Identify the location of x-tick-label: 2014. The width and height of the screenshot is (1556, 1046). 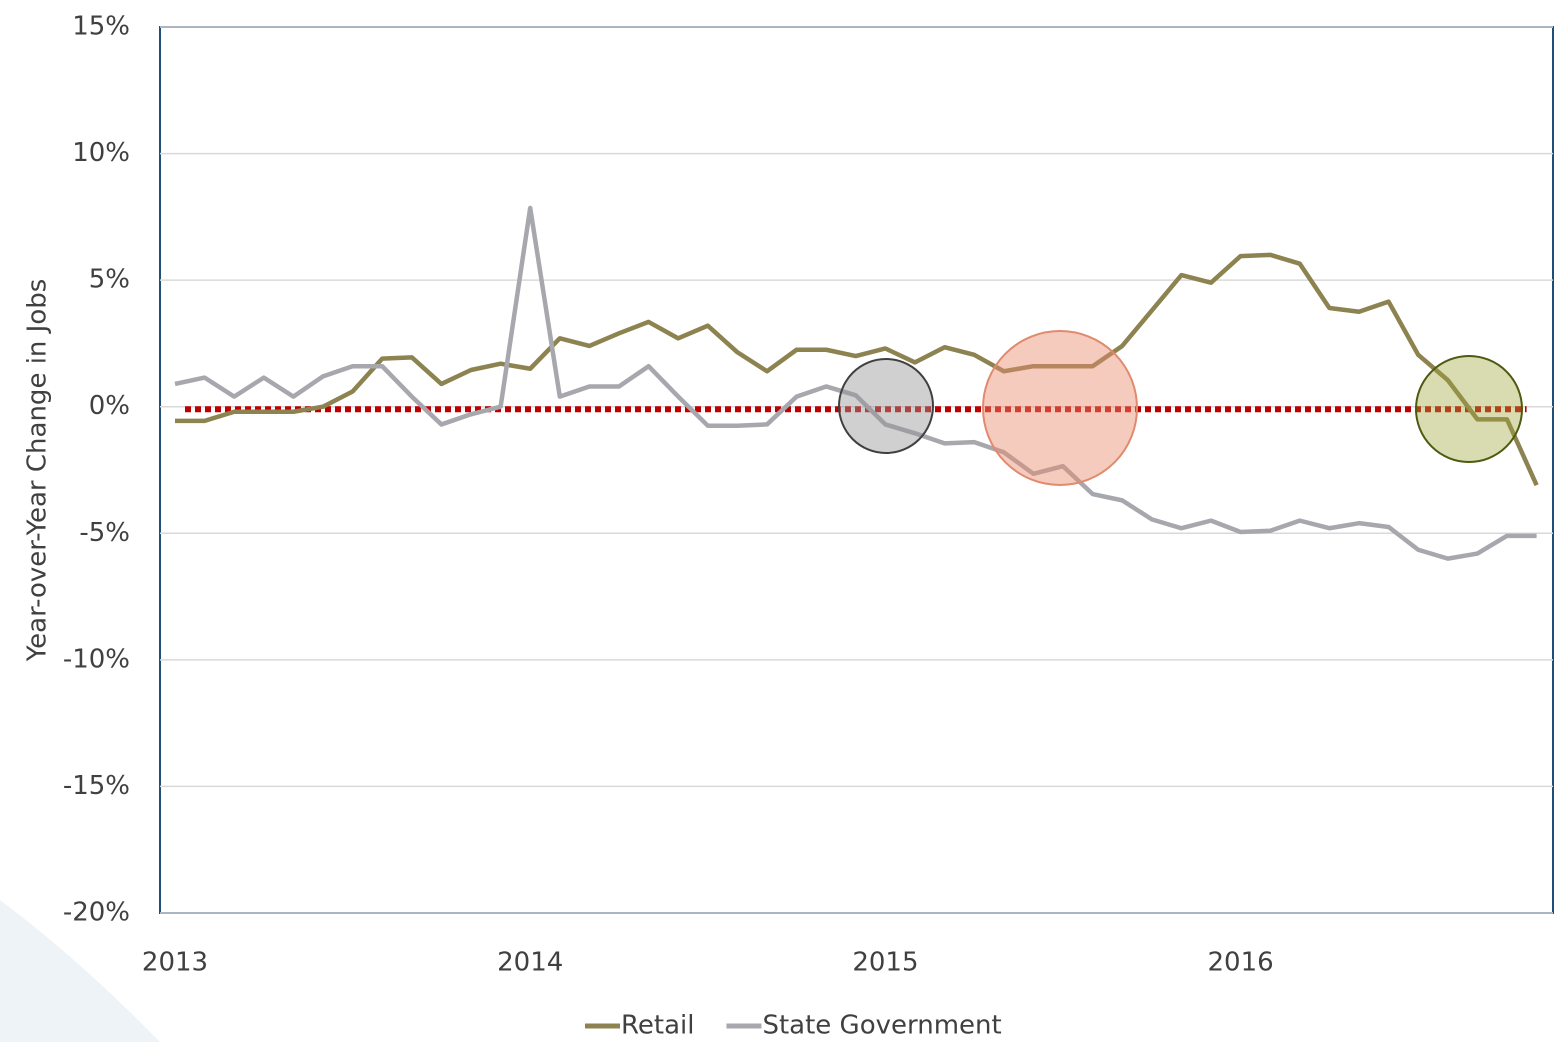
(530, 963).